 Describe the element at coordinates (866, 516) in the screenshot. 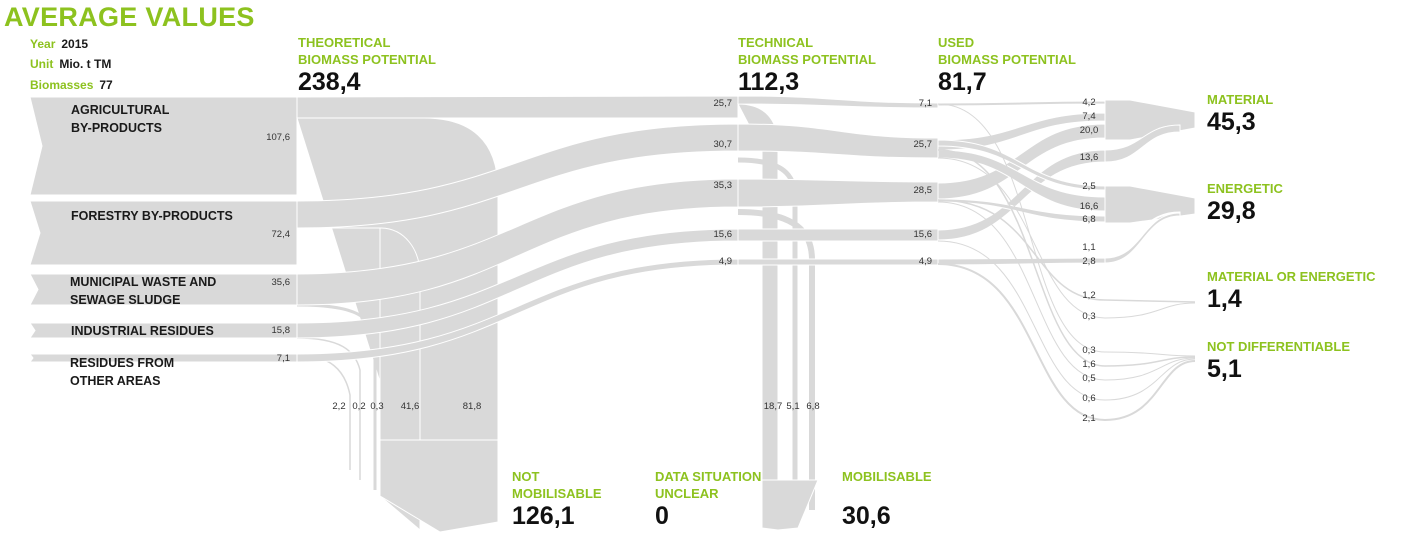

I see `bottom-mobilisable-value: 30,6` at that location.